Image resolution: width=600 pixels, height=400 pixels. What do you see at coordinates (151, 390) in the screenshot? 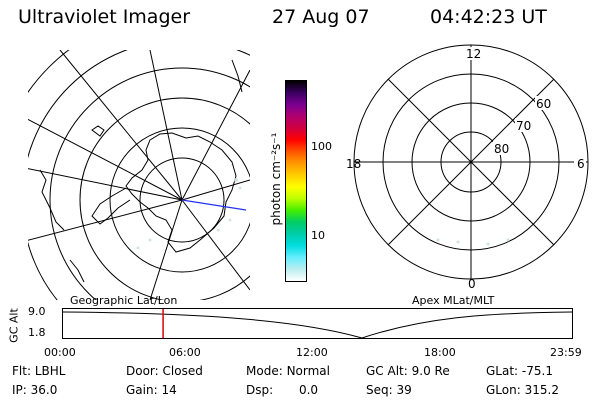
I see `gain-info: Gain: 14` at bounding box center [151, 390].